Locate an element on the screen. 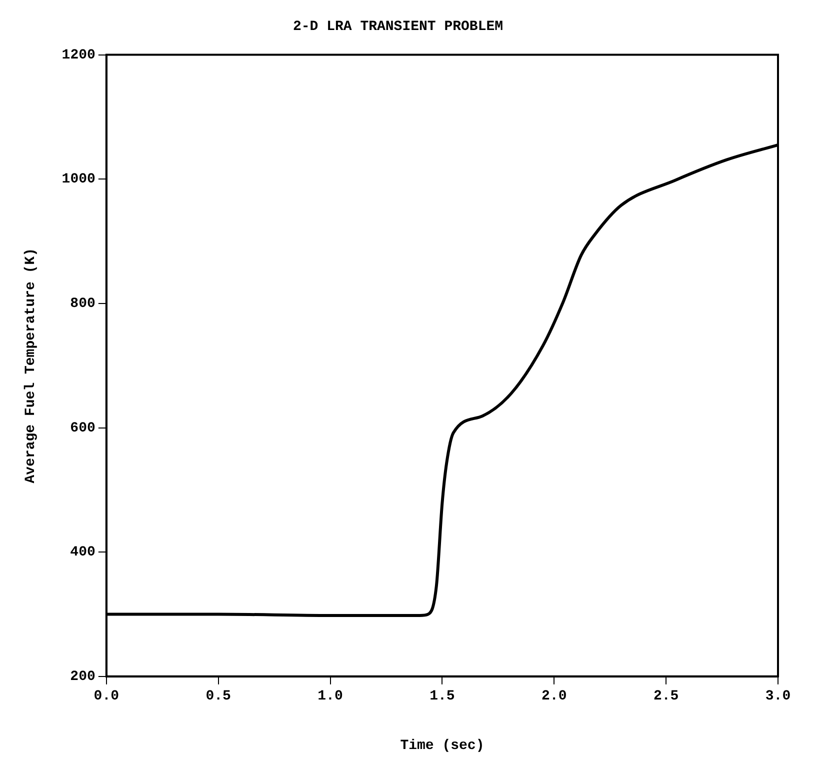 This screenshot has width=830, height=782. x-tick-label: 2.5 is located at coordinates (666, 696).